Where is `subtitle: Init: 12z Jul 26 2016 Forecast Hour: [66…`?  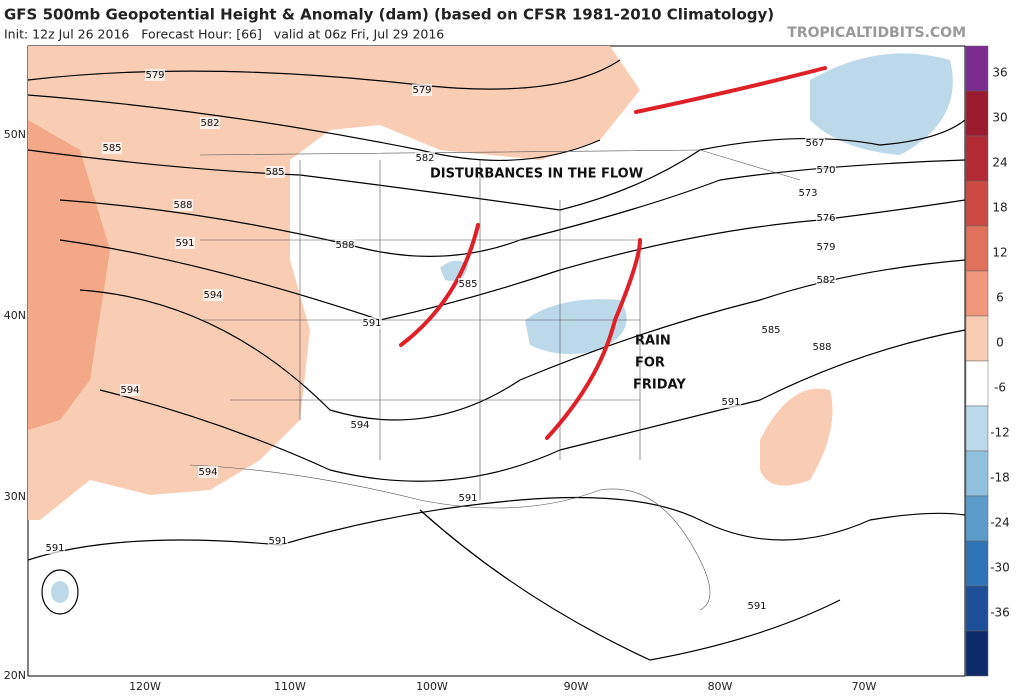 subtitle: Init: 12z Jul 26 2016 Forecast Hour: [66… is located at coordinates (224, 34).